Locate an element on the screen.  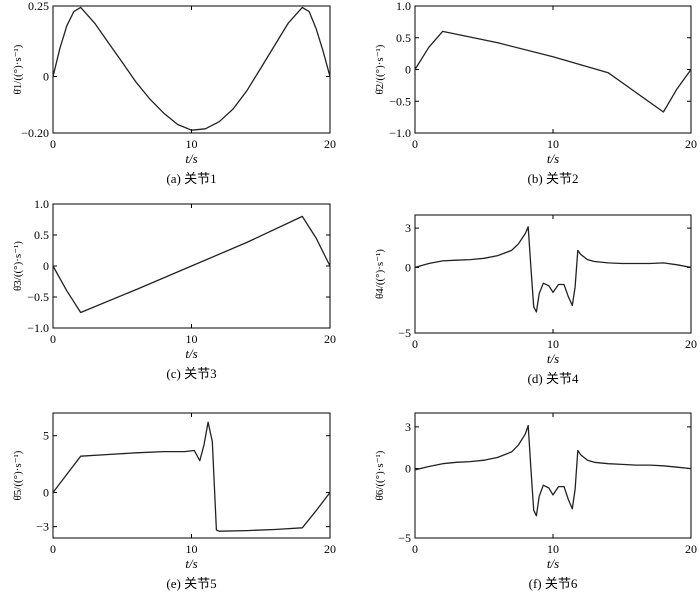
y-axis-label: θ̇4/((°)·s⁻¹) is located at coordinates (380, 274).